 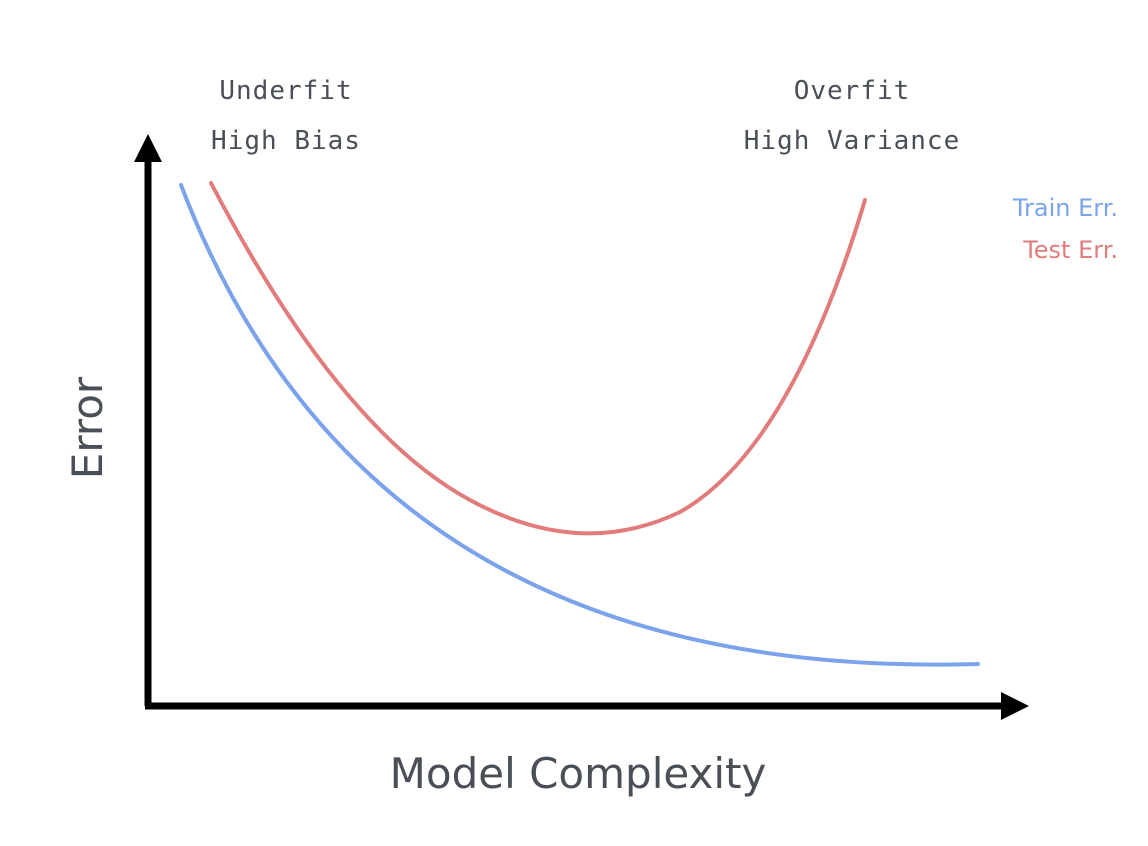 What do you see at coordinates (285, 91) in the screenshot?
I see `underfit-label: Underfit` at bounding box center [285, 91].